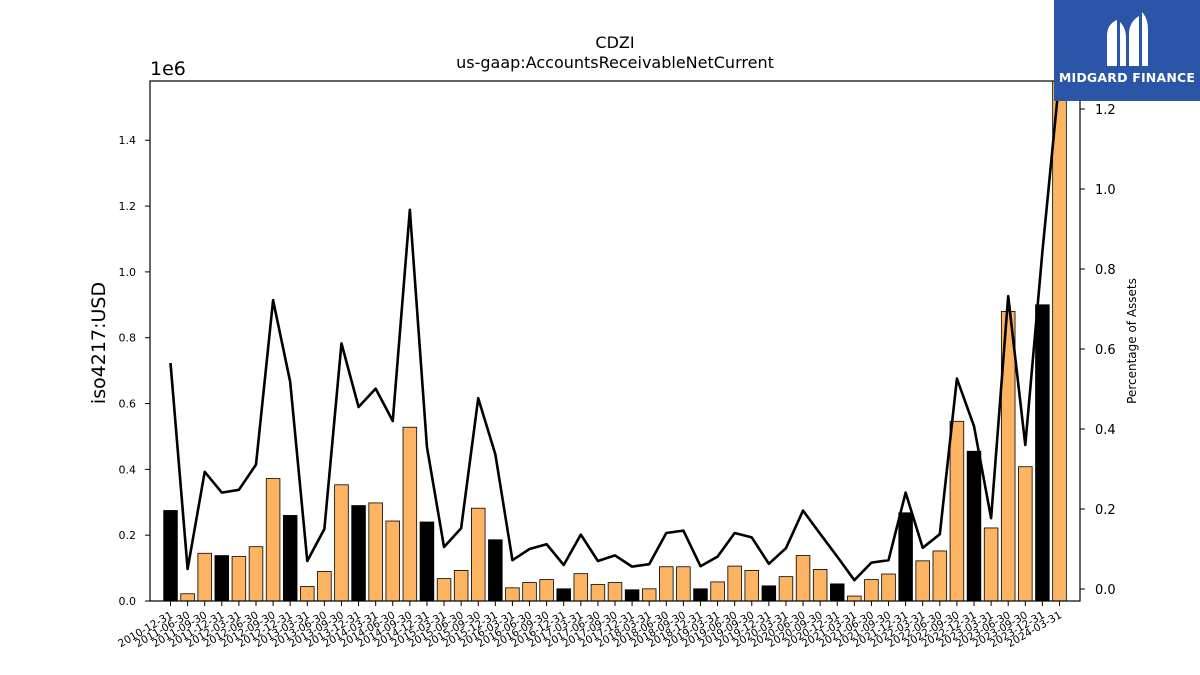 The image size is (1200, 675). Describe the element at coordinates (99, 343) in the screenshot. I see `y-axis-label: iso4217:USD` at that location.